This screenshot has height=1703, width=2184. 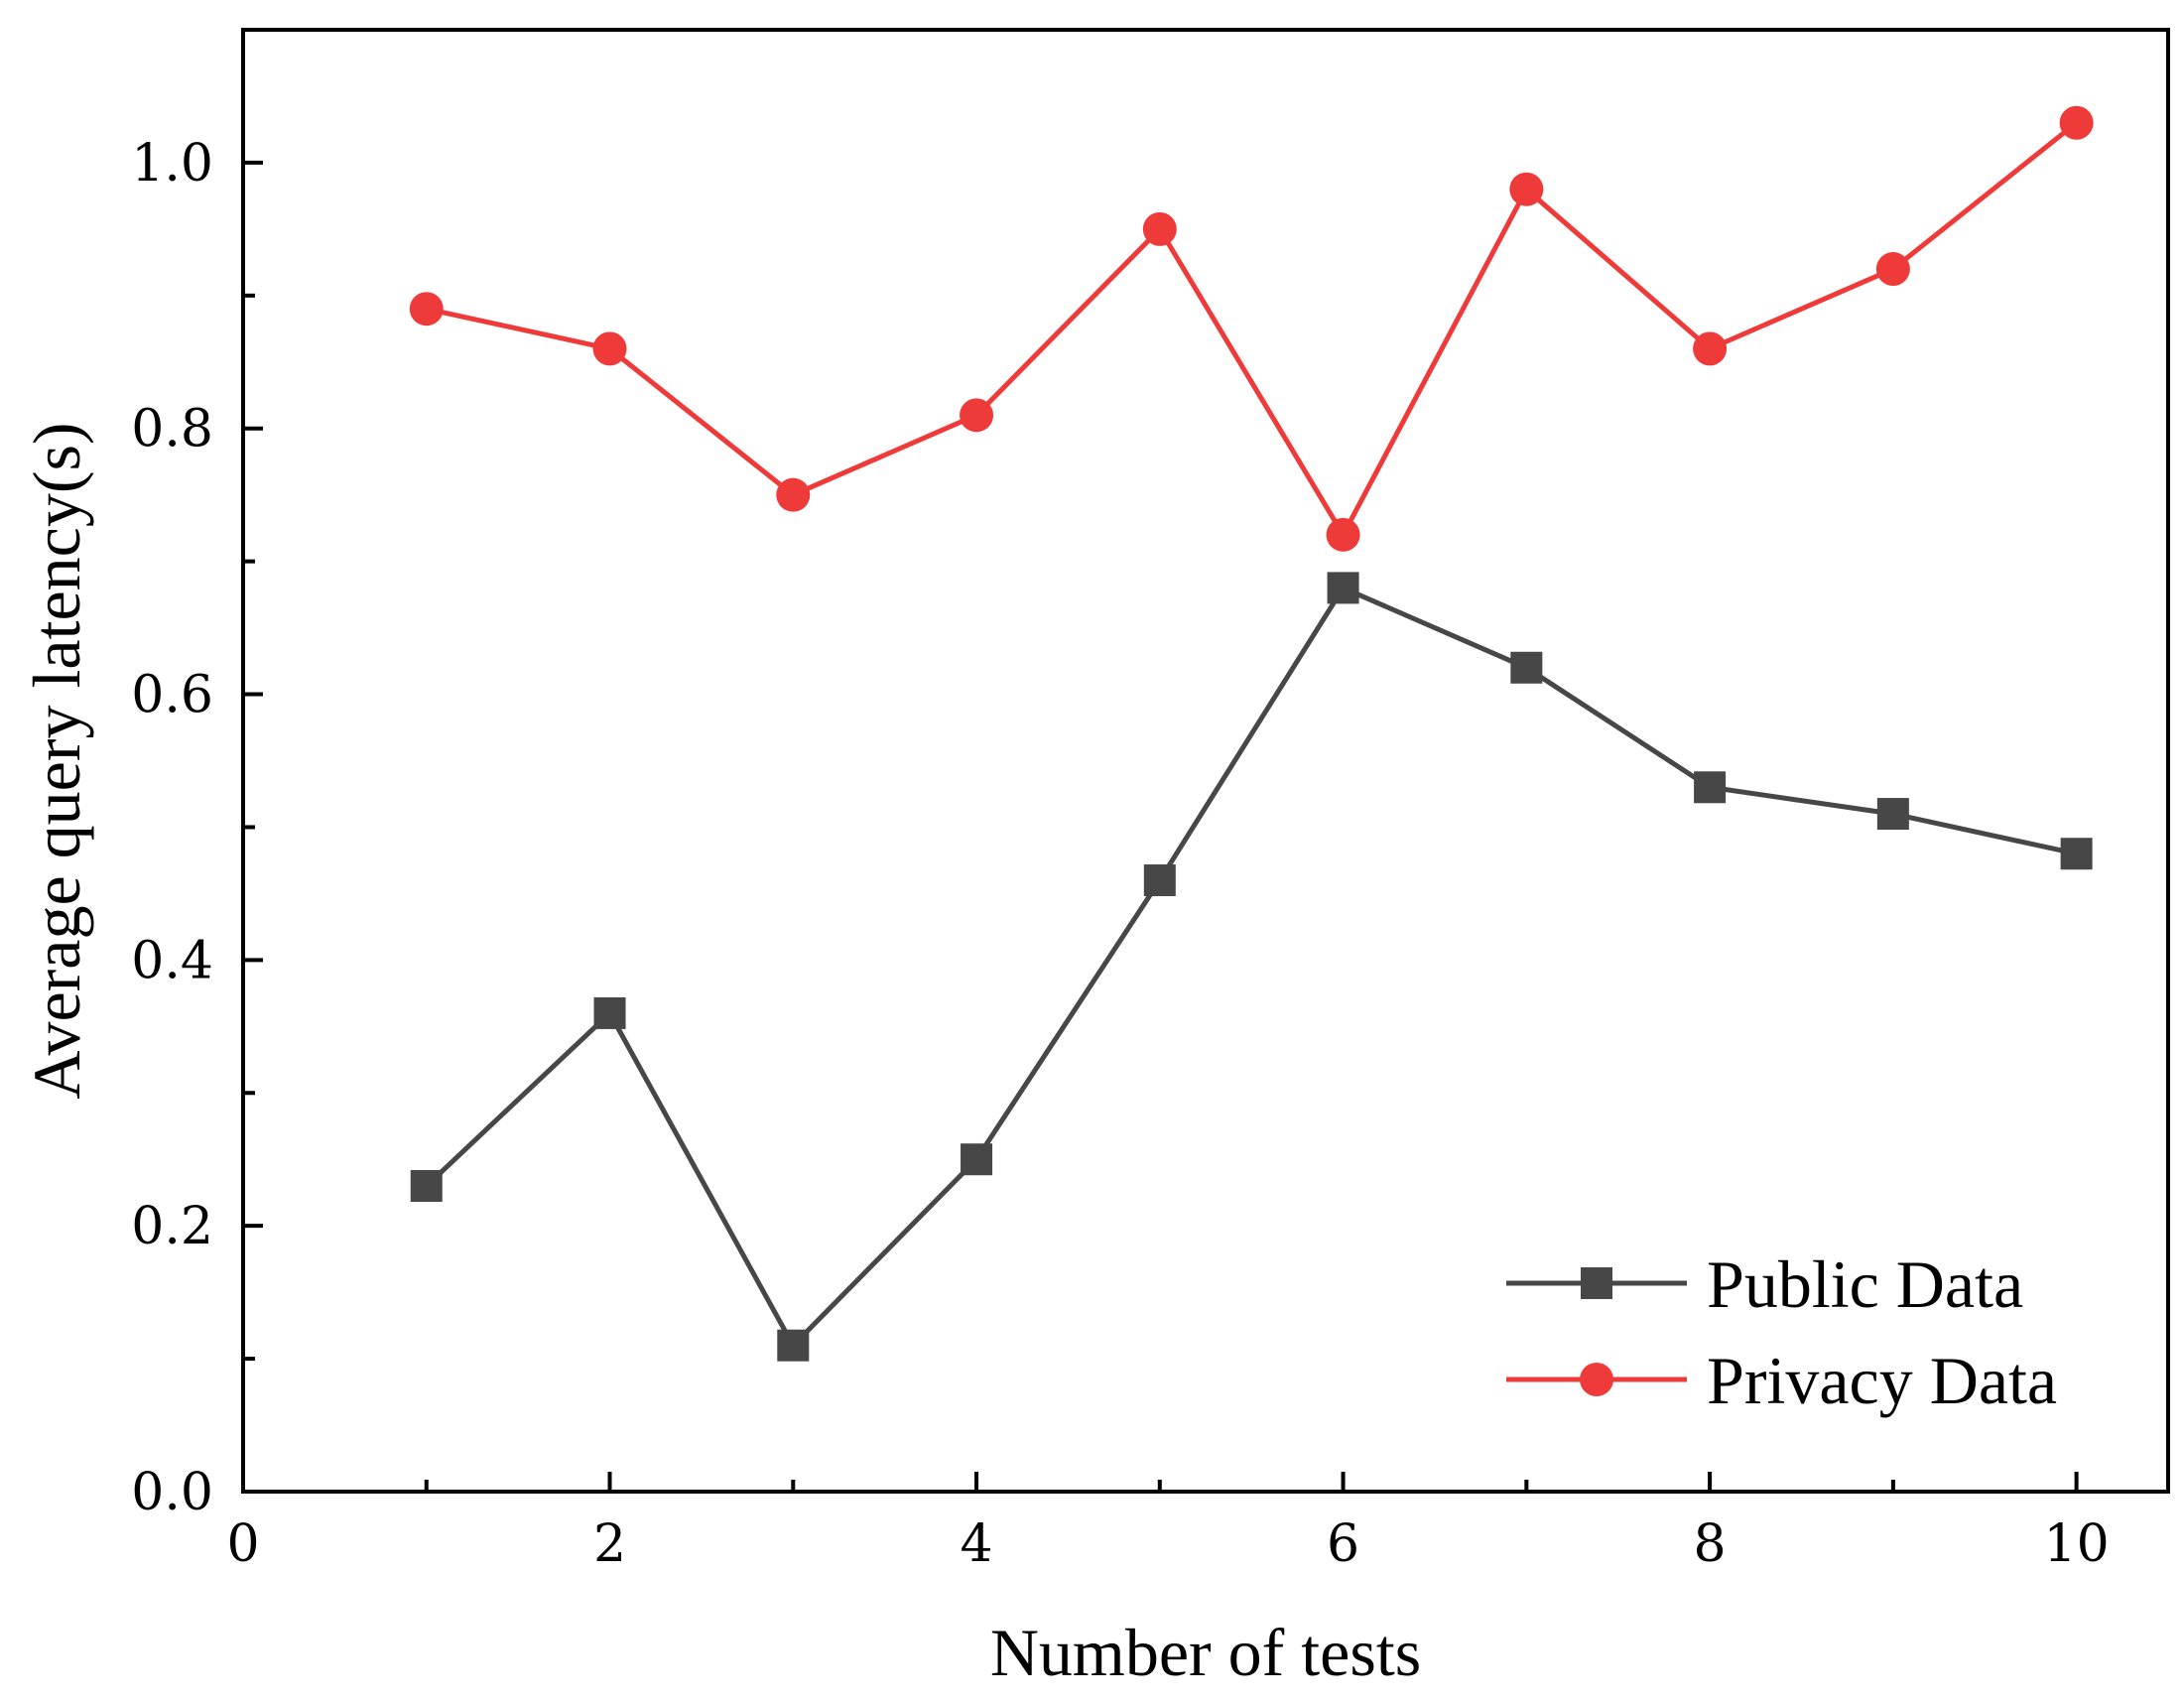 What do you see at coordinates (977, 1544) in the screenshot?
I see `x-tick-label: 4` at bounding box center [977, 1544].